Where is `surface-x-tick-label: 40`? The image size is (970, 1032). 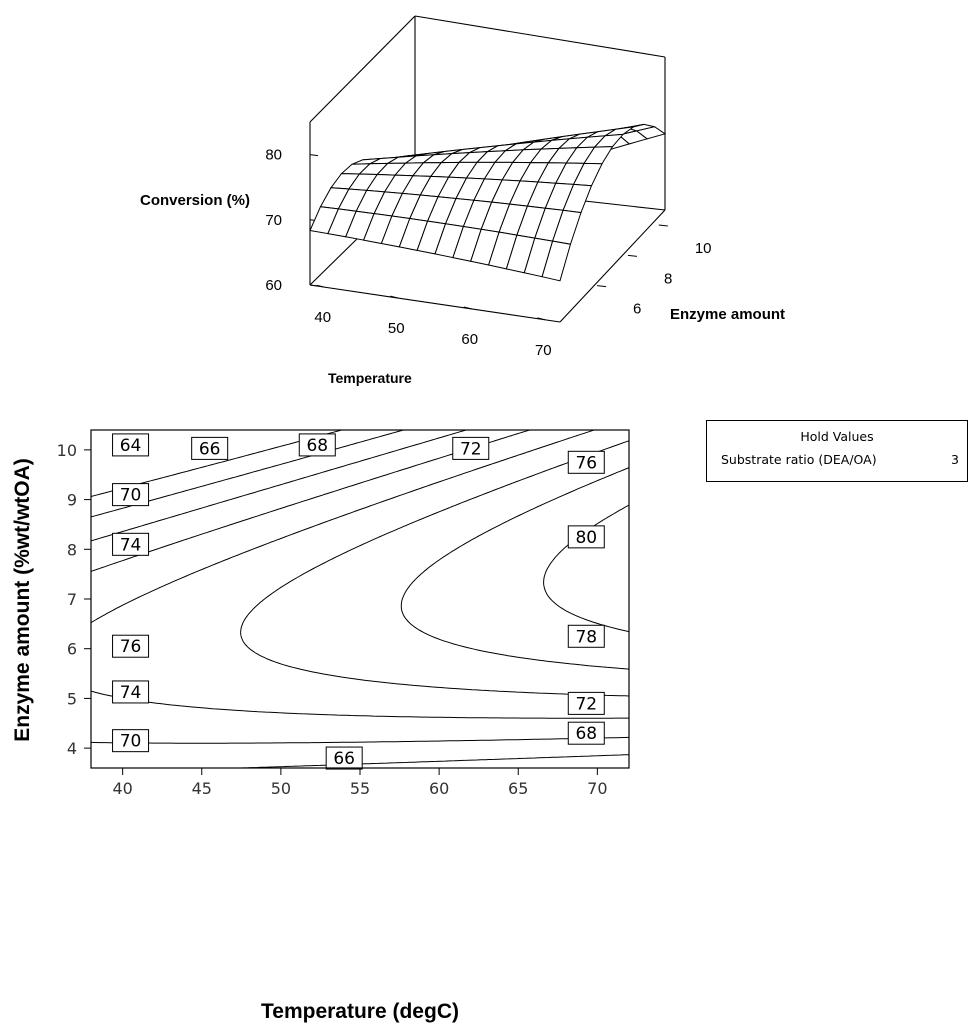
surface-x-tick-label: 40 is located at coordinates (322, 317).